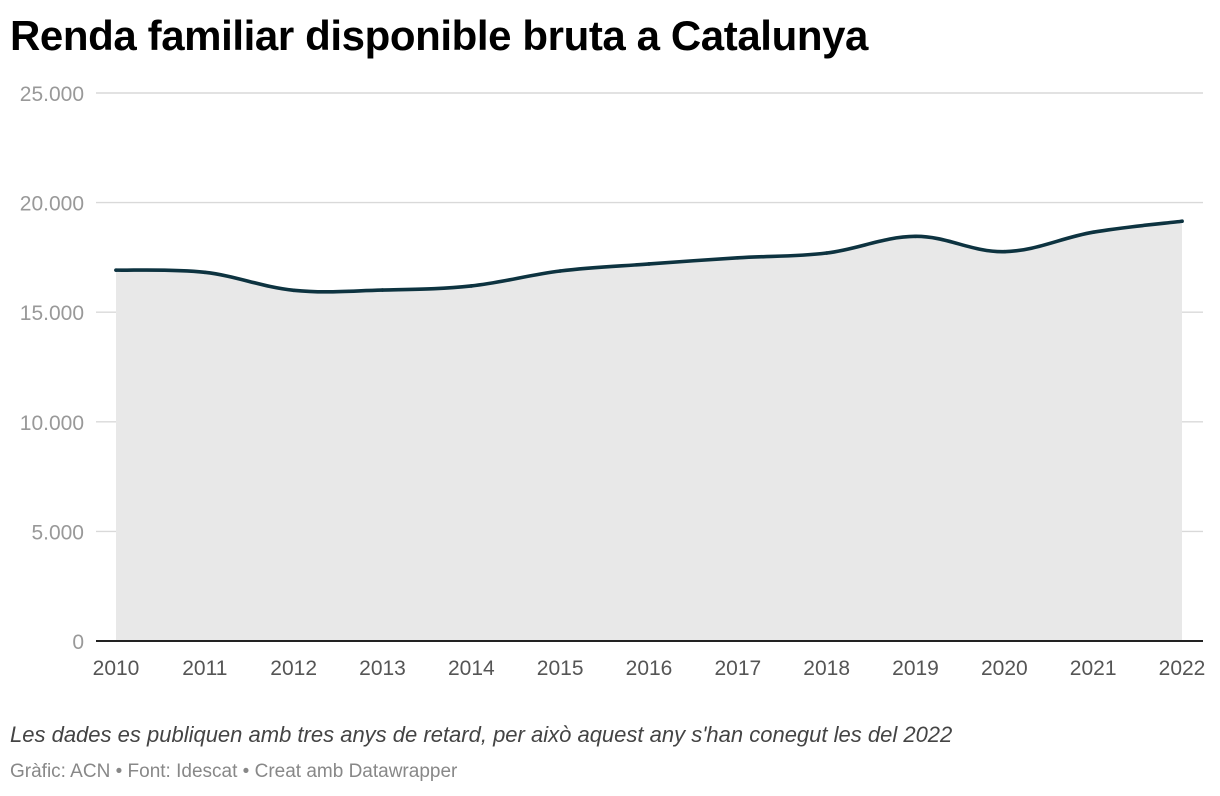 This screenshot has height=796, width=1220. Describe the element at coordinates (356, 771) in the screenshot. I see `credit-tool: Creat amb Datawrapper` at that location.